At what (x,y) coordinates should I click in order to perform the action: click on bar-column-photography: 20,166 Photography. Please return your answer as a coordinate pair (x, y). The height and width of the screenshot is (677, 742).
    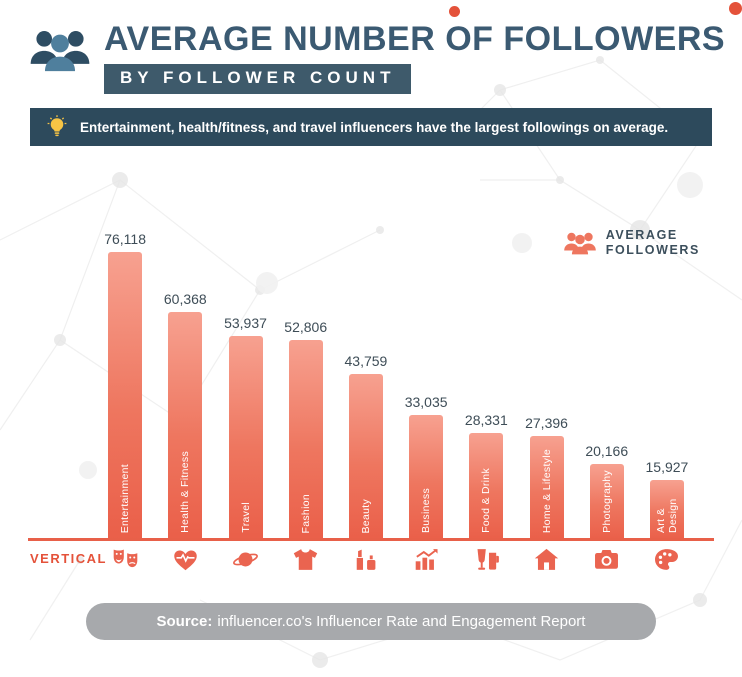
    Looking at the image, I should click on (607, 491).